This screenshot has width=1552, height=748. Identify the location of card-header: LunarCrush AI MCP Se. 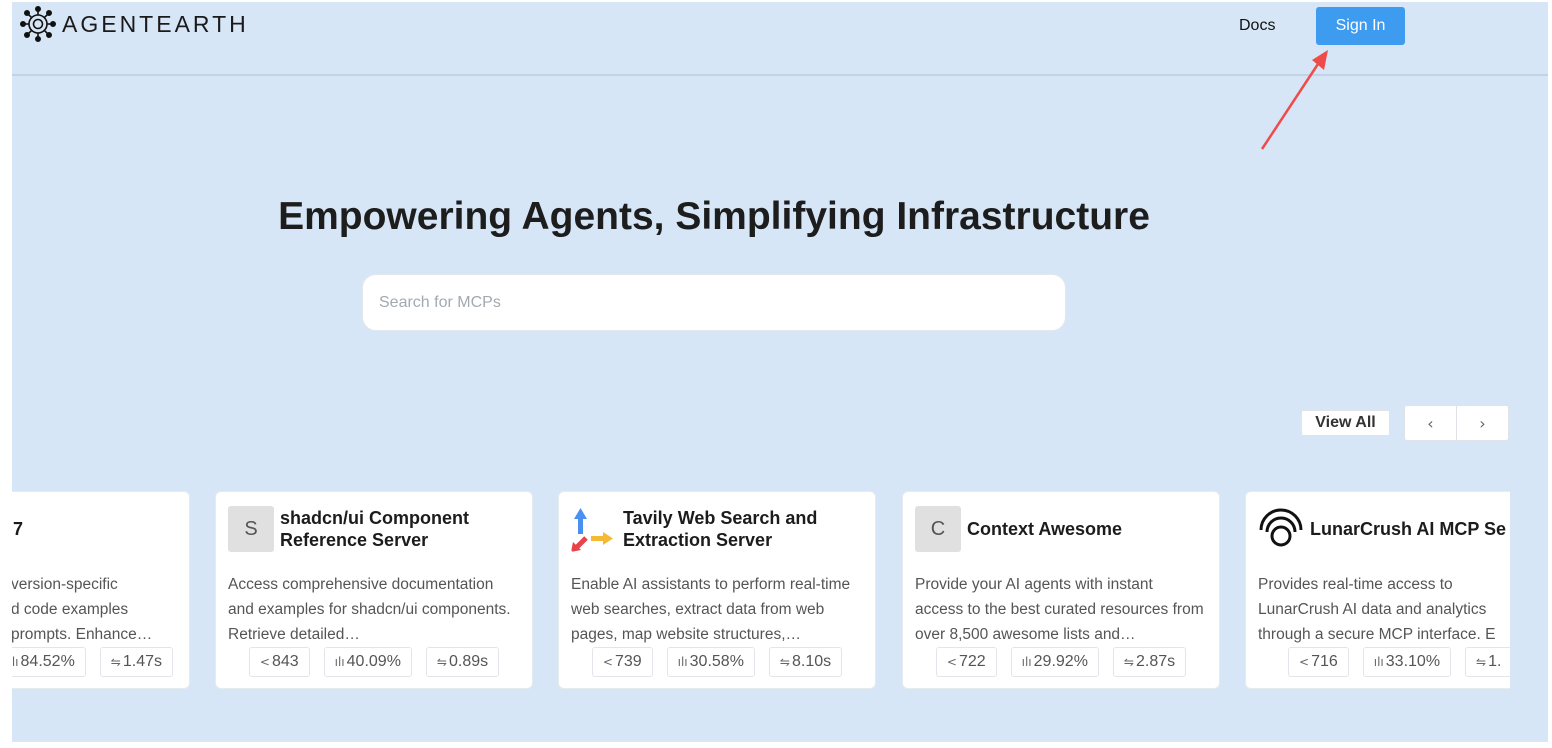
(1384, 529).